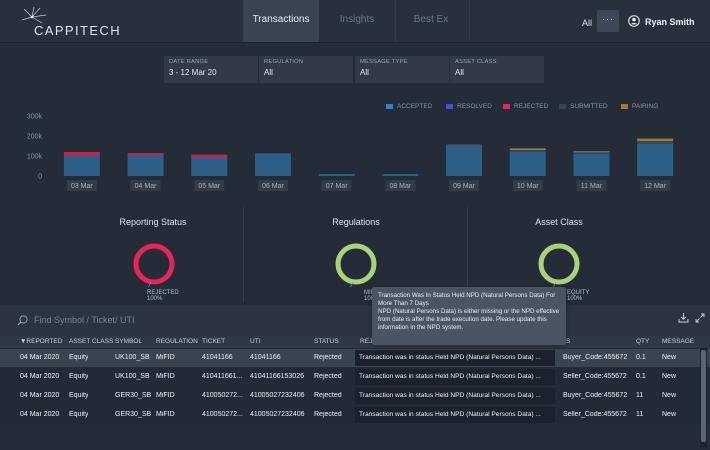  I want to click on filter-value: All, so click(459, 72).